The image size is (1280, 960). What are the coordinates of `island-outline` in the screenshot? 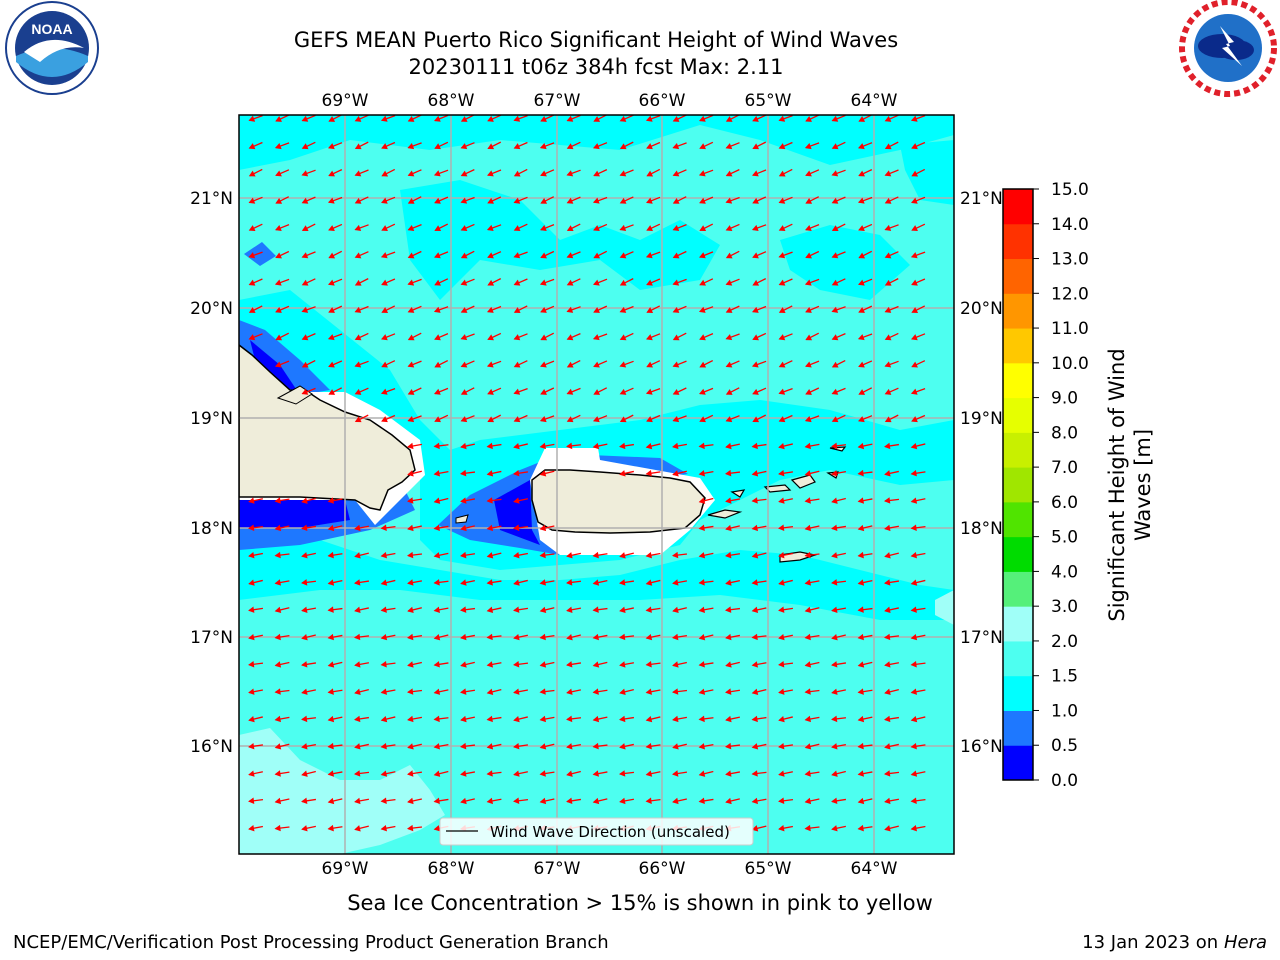 It's located at (294, 395).